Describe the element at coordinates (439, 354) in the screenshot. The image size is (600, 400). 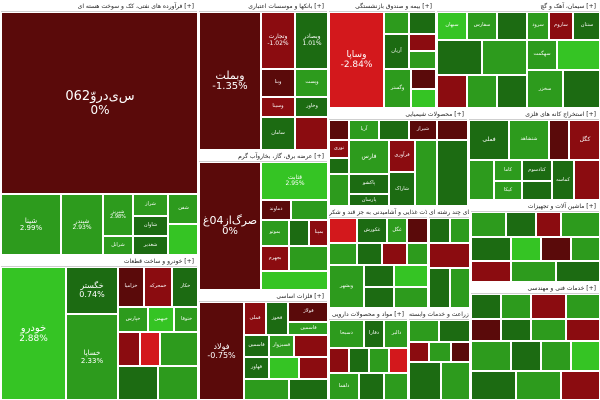
I see `sector-s11: زراعت و خدمات وابسته [+]` at that location.